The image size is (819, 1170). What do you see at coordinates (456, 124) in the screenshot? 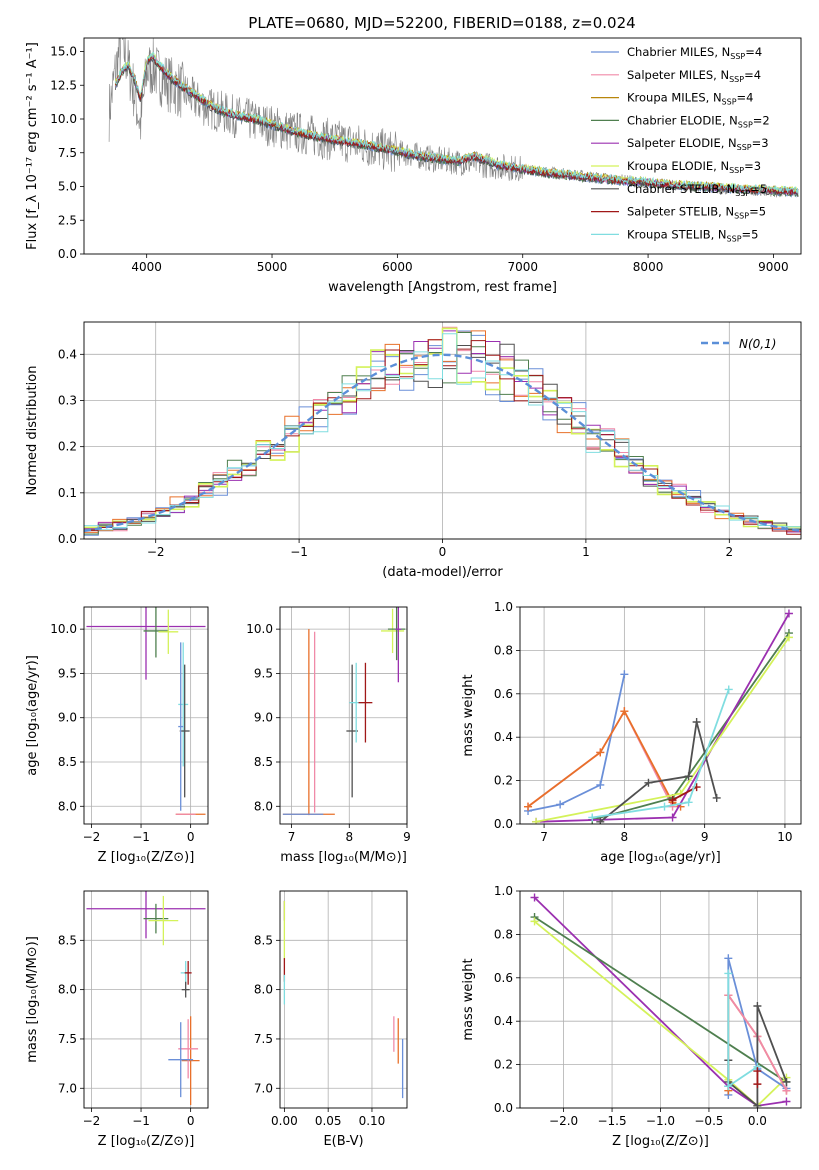
I see `model-spectrum-line` at bounding box center [456, 124].